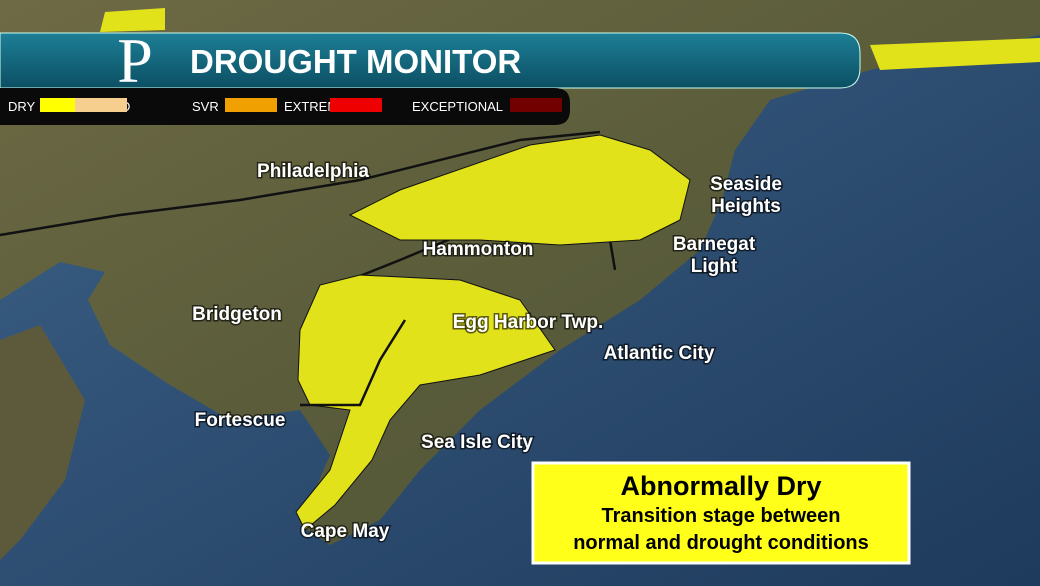 The image size is (1040, 586). I want to click on info-box, so click(721, 513).